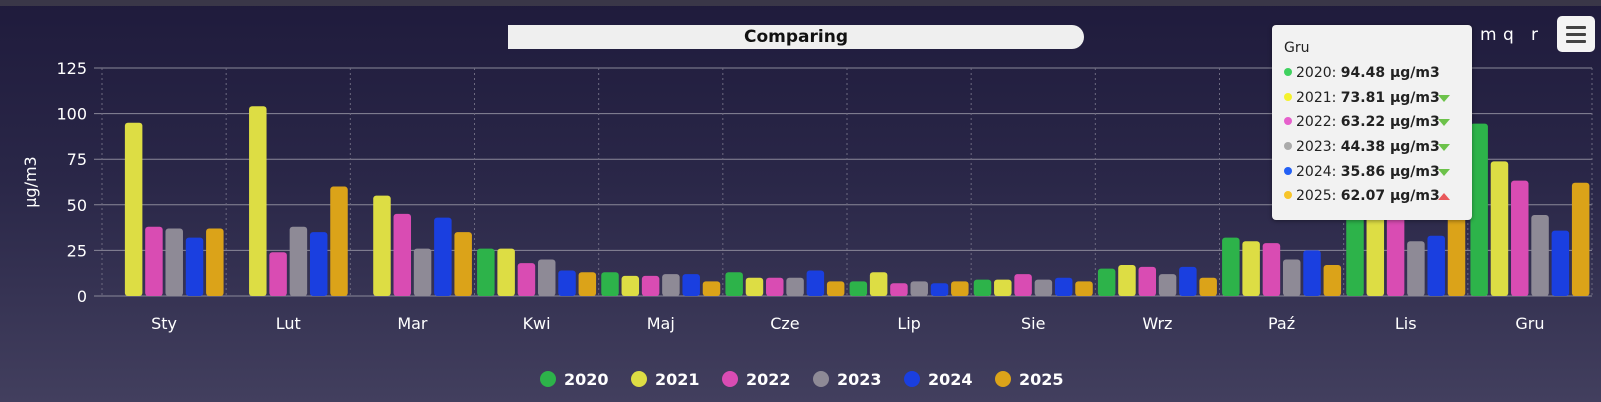  What do you see at coordinates (610, 284) in the screenshot?
I see `bar-2020-Maj` at bounding box center [610, 284].